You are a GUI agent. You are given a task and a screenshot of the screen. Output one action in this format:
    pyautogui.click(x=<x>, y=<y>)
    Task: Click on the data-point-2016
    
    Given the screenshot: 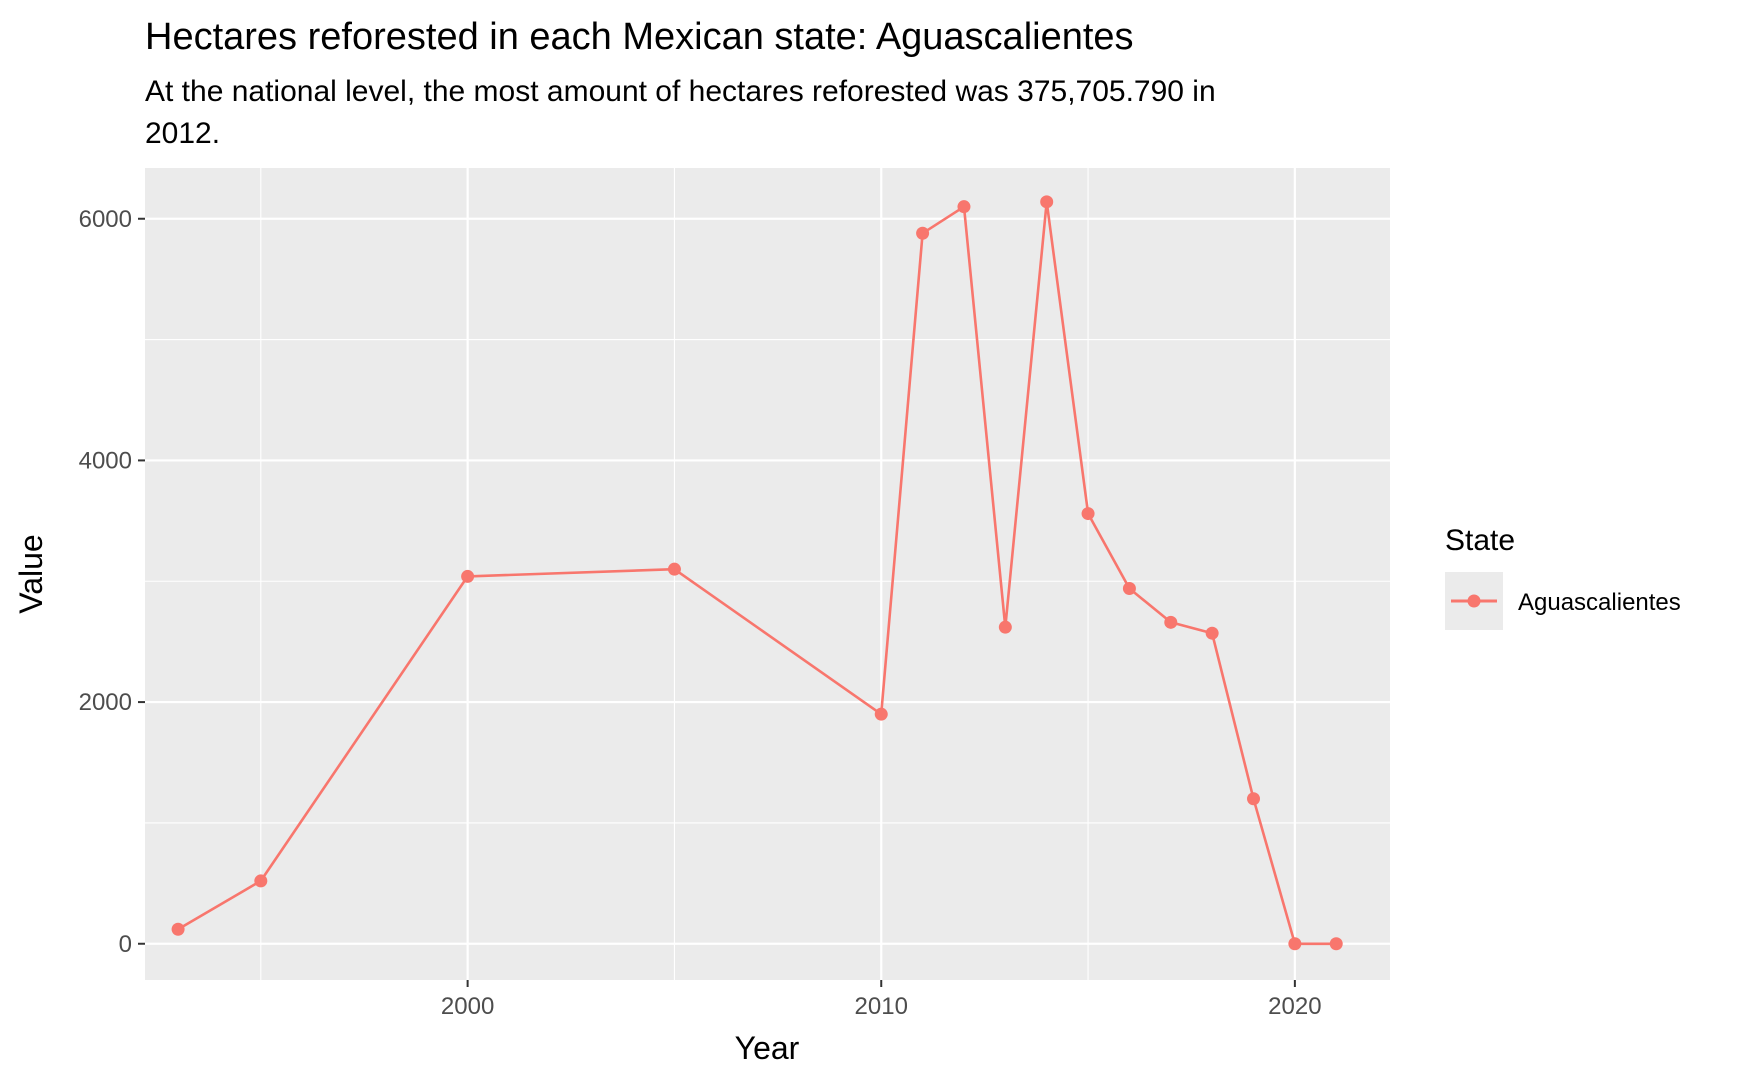 What is the action you would take?
    pyautogui.click(x=1129, y=588)
    